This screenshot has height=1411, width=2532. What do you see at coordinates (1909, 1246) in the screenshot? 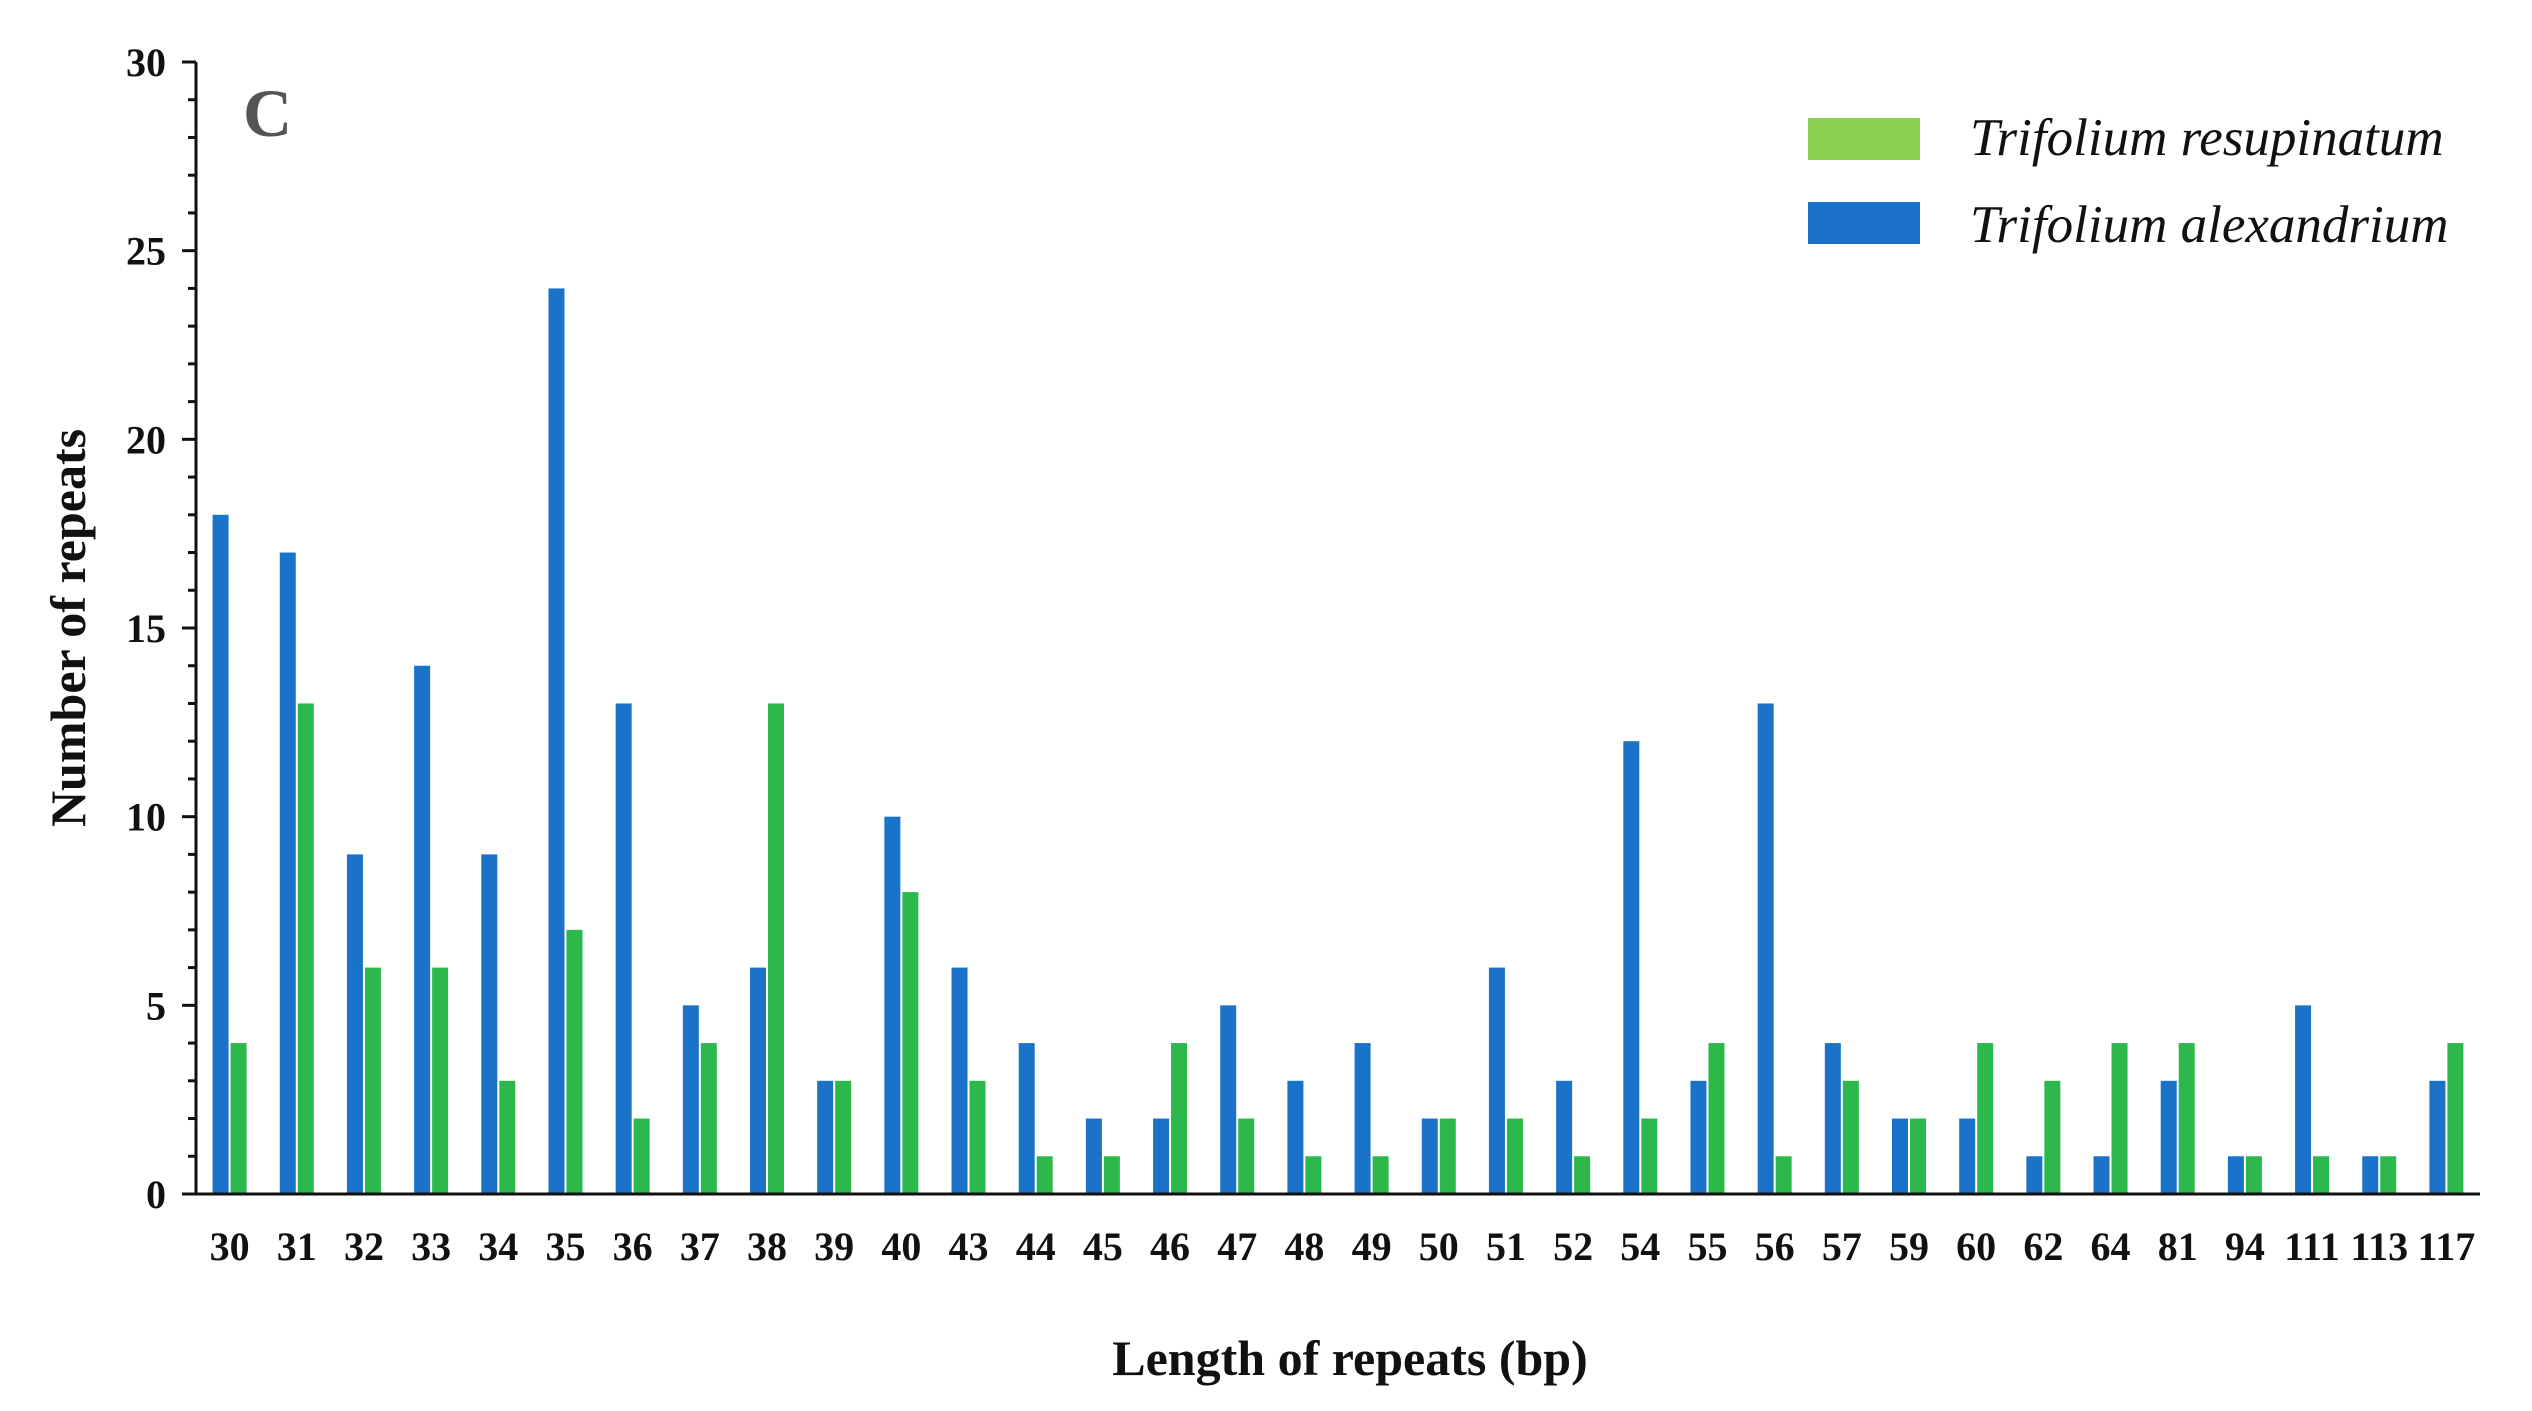
I see `x-tick-label: 59` at bounding box center [1909, 1246].